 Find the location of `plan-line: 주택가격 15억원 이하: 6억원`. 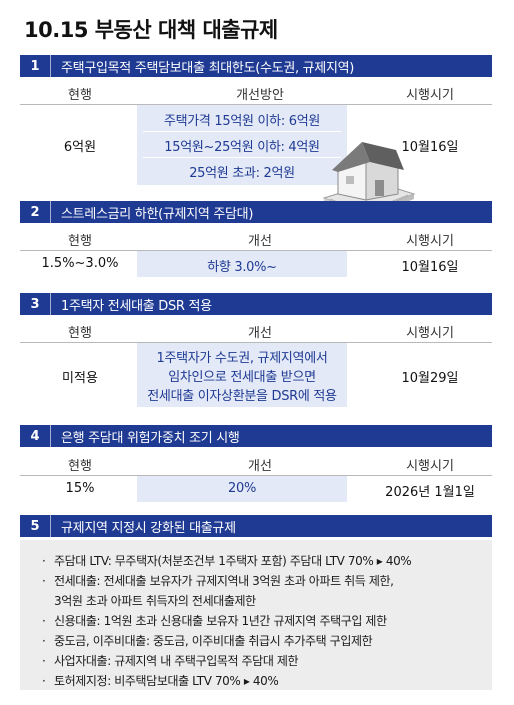

plan-line: 주택가격 15억원 이하: 6억원 is located at coordinates (242, 121).